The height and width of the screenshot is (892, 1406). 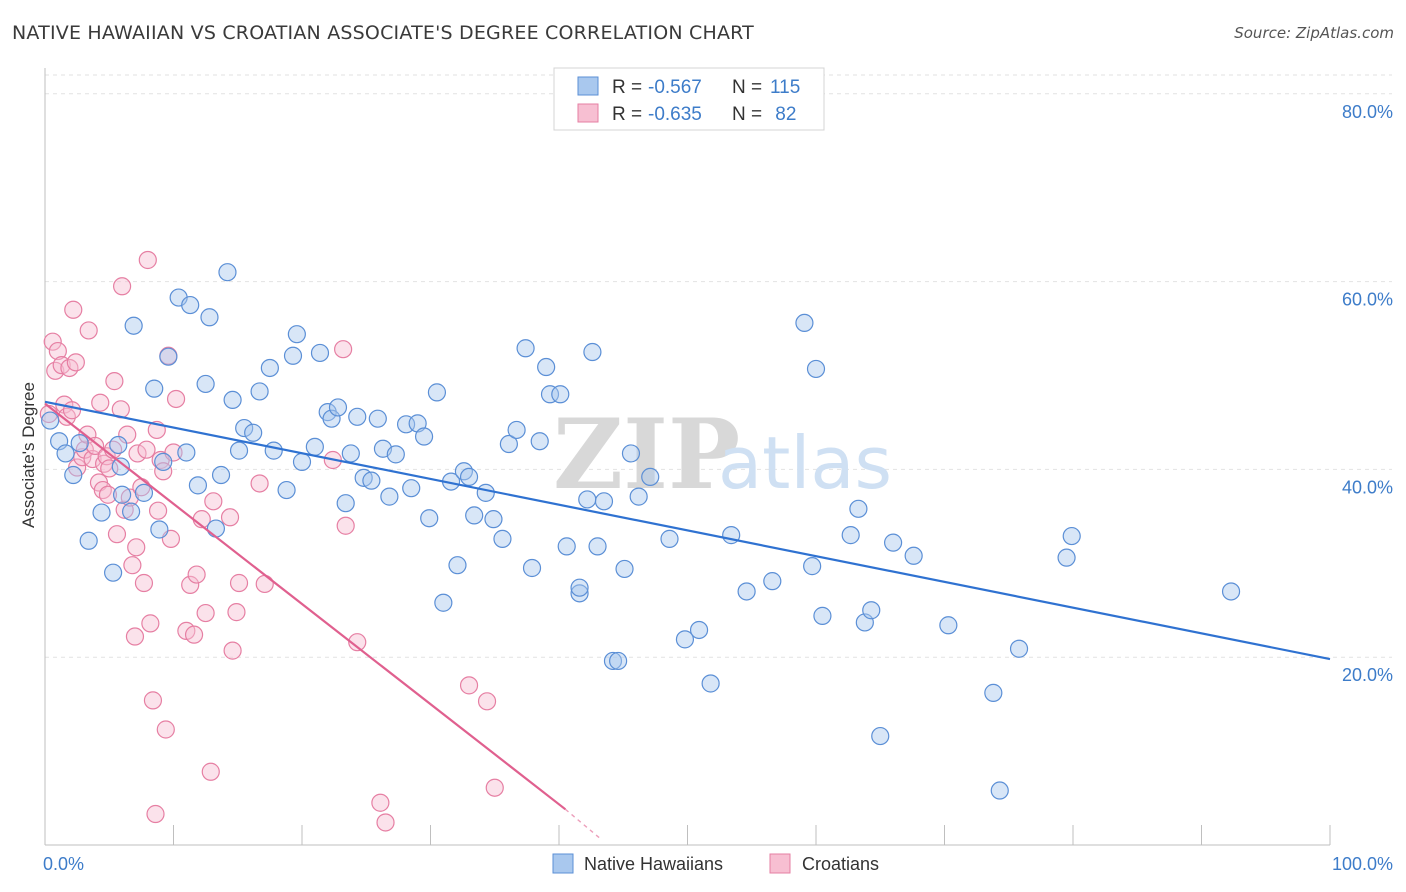 I want to click on y-tick-labels: 20.0% 40.0% 60.0% 80.0%, so click(x=1367, y=393).